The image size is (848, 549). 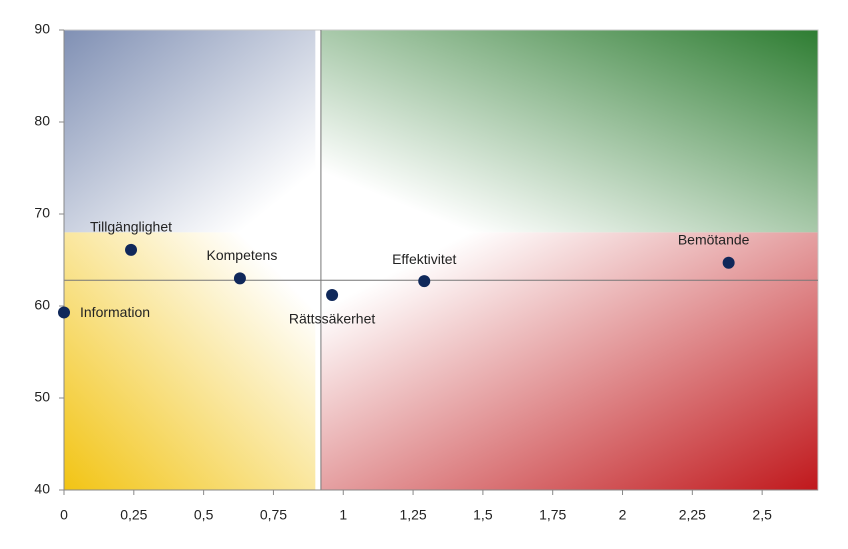 What do you see at coordinates (42, 213) in the screenshot?
I see `y-tick-label: 70` at bounding box center [42, 213].